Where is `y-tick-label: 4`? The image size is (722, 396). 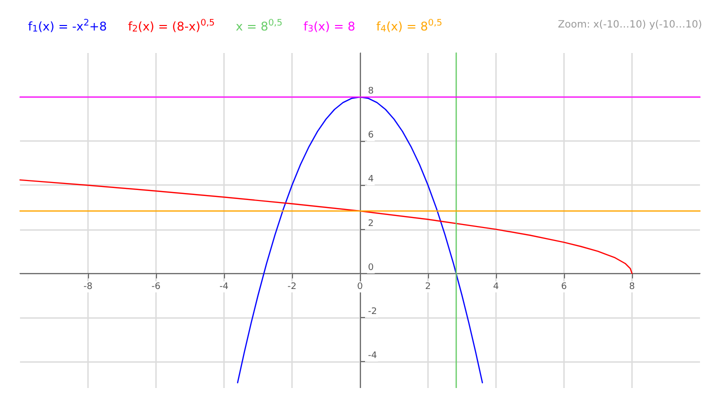
y-tick-label: 4 is located at coordinates (371, 179).